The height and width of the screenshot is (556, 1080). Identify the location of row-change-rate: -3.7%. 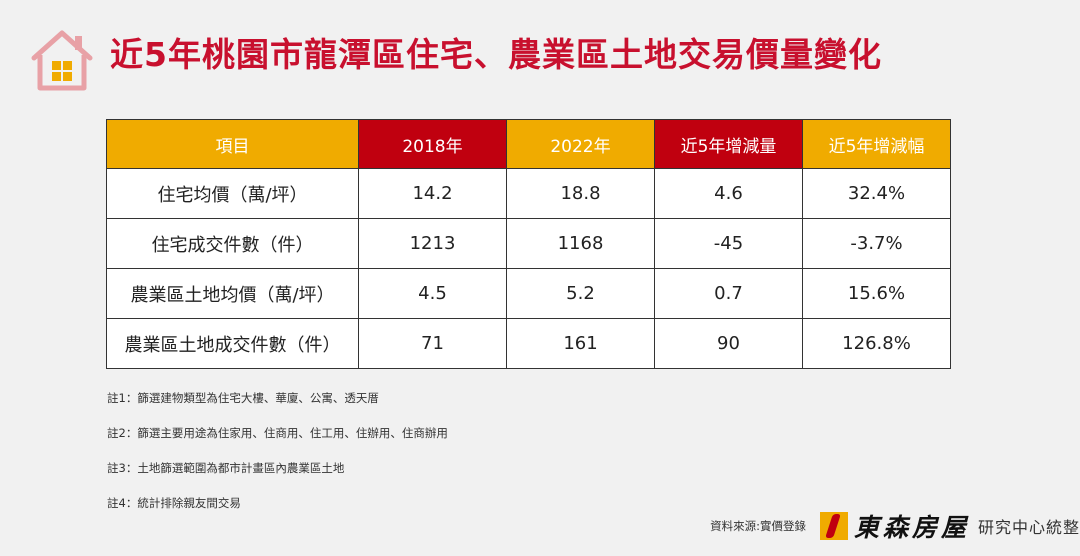
(876, 243).